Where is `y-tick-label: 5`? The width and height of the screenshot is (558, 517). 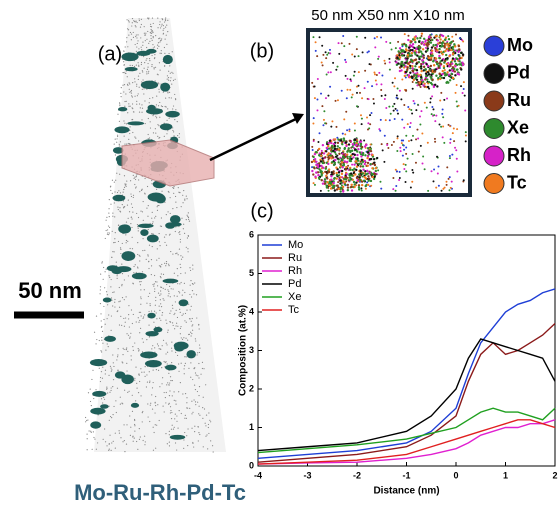
y-tick-label: 5 is located at coordinates (251, 273).